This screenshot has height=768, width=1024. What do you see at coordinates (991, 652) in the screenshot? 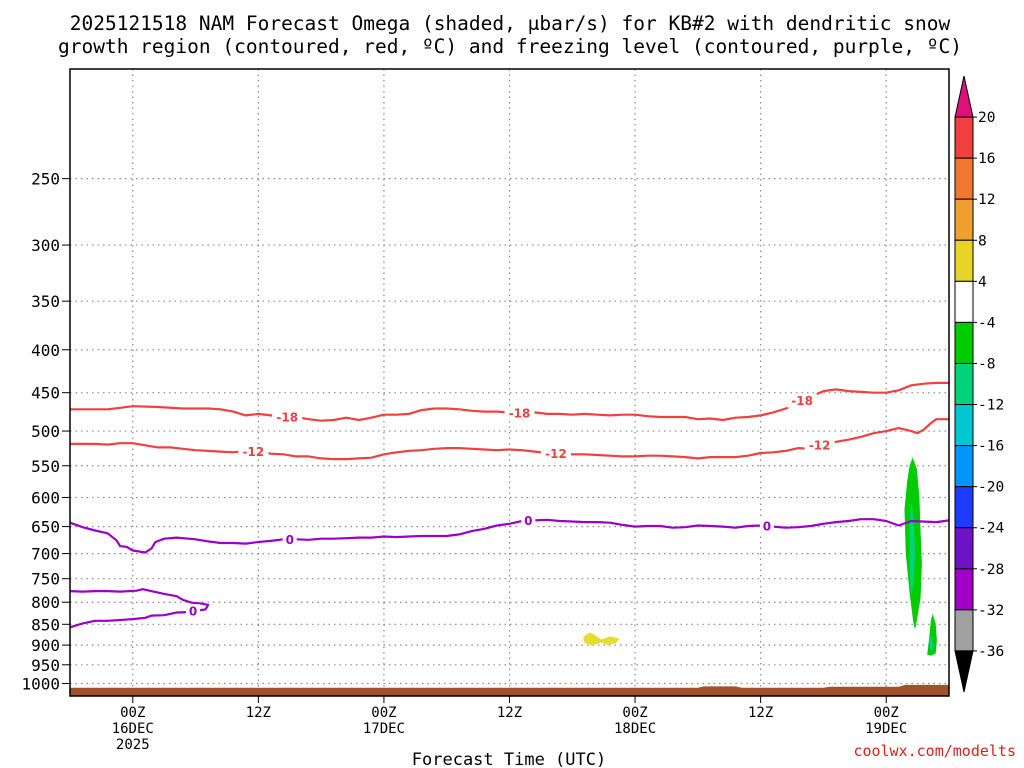
I see `colorbar-label: -36` at bounding box center [991, 652].